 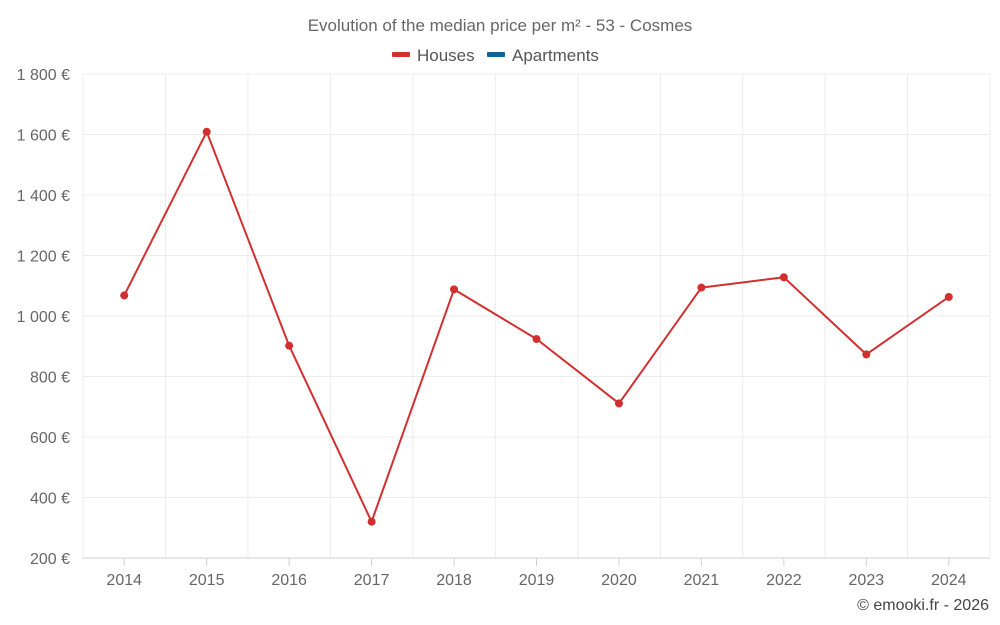 What do you see at coordinates (207, 580) in the screenshot?
I see `x-tick-label: 2015` at bounding box center [207, 580].